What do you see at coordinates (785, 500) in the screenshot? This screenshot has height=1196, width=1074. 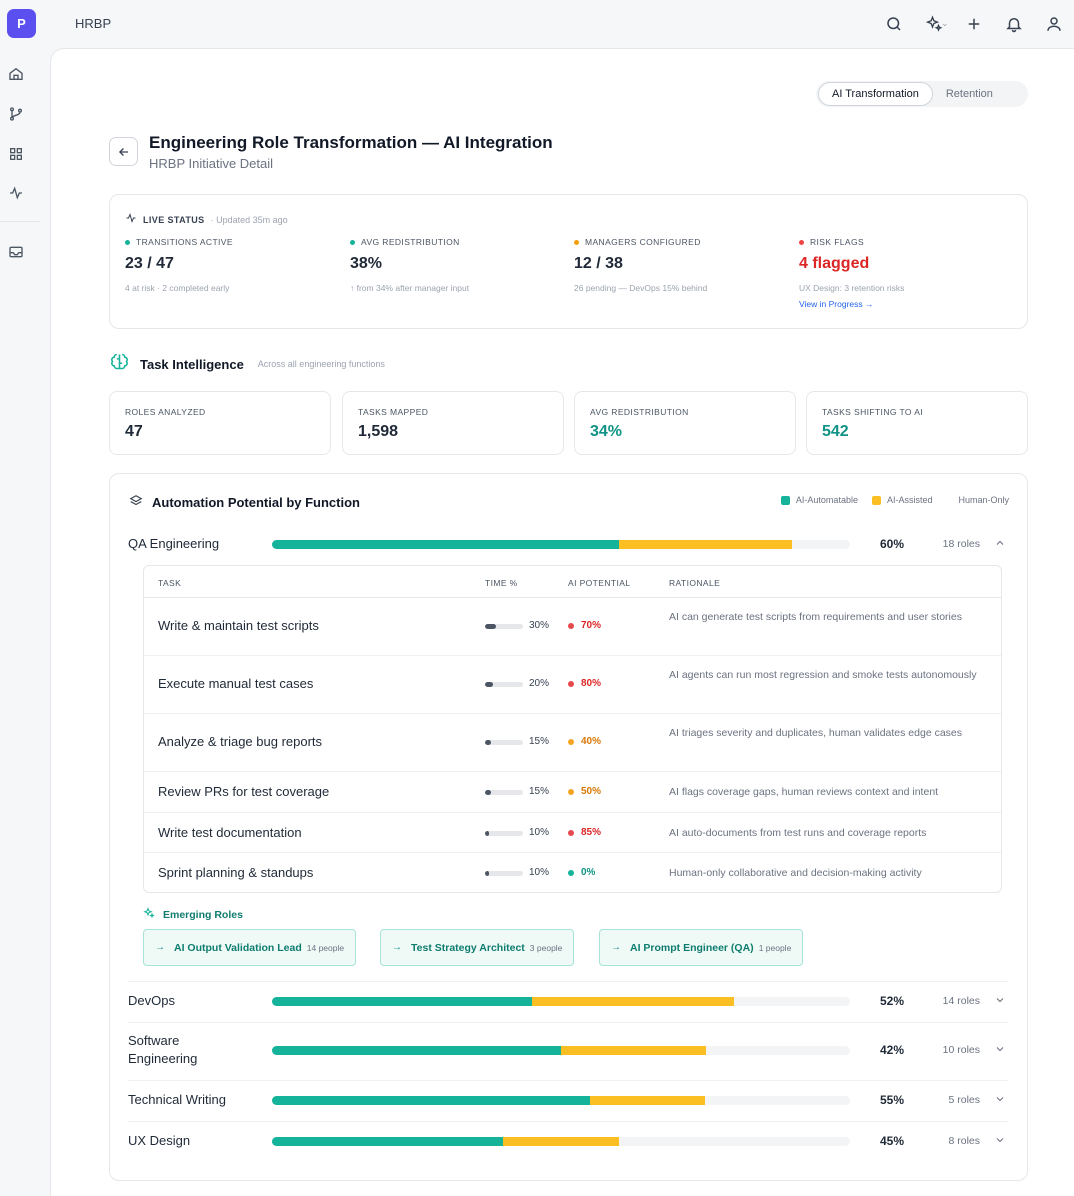 I see `legend-swatch` at bounding box center [785, 500].